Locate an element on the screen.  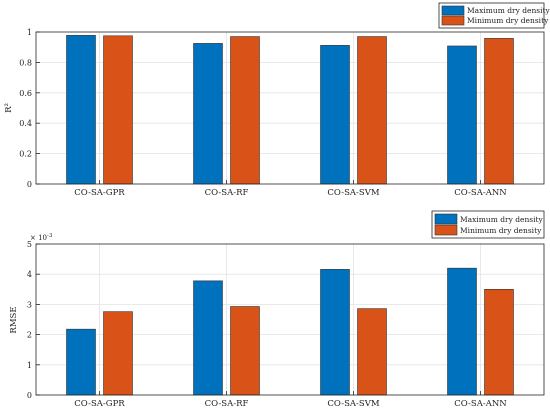
rmse-legend-swatch-min is located at coordinates (446, 230).